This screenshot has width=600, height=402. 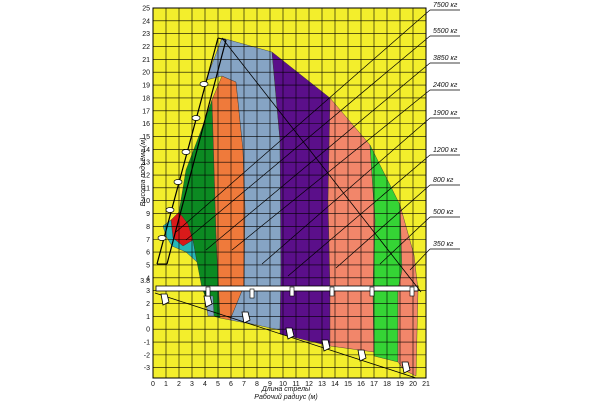 What do you see at coordinates (146, 163) in the screenshot?
I see `y-tick-label: 13` at bounding box center [146, 163].